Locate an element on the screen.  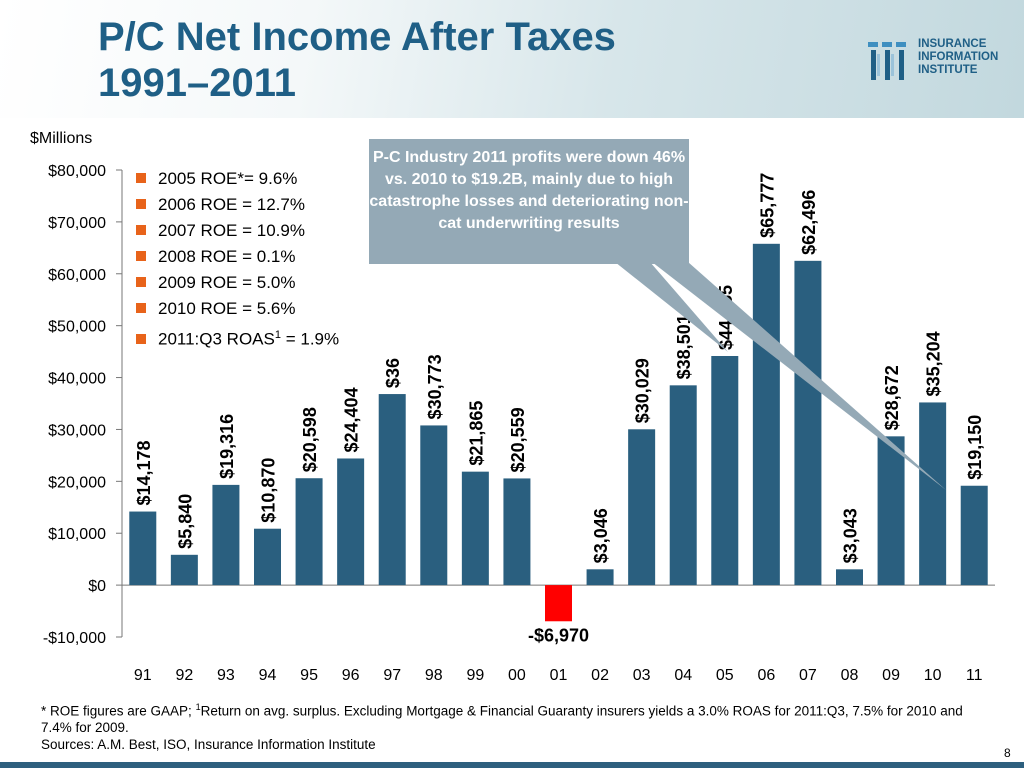
x-tick-label: 01 is located at coordinates (559, 675).